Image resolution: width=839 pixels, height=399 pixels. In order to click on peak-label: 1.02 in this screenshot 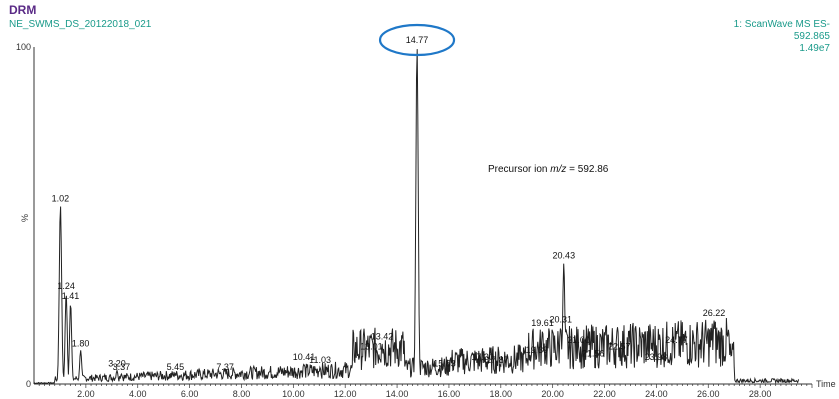, I will do `click(61, 198)`.